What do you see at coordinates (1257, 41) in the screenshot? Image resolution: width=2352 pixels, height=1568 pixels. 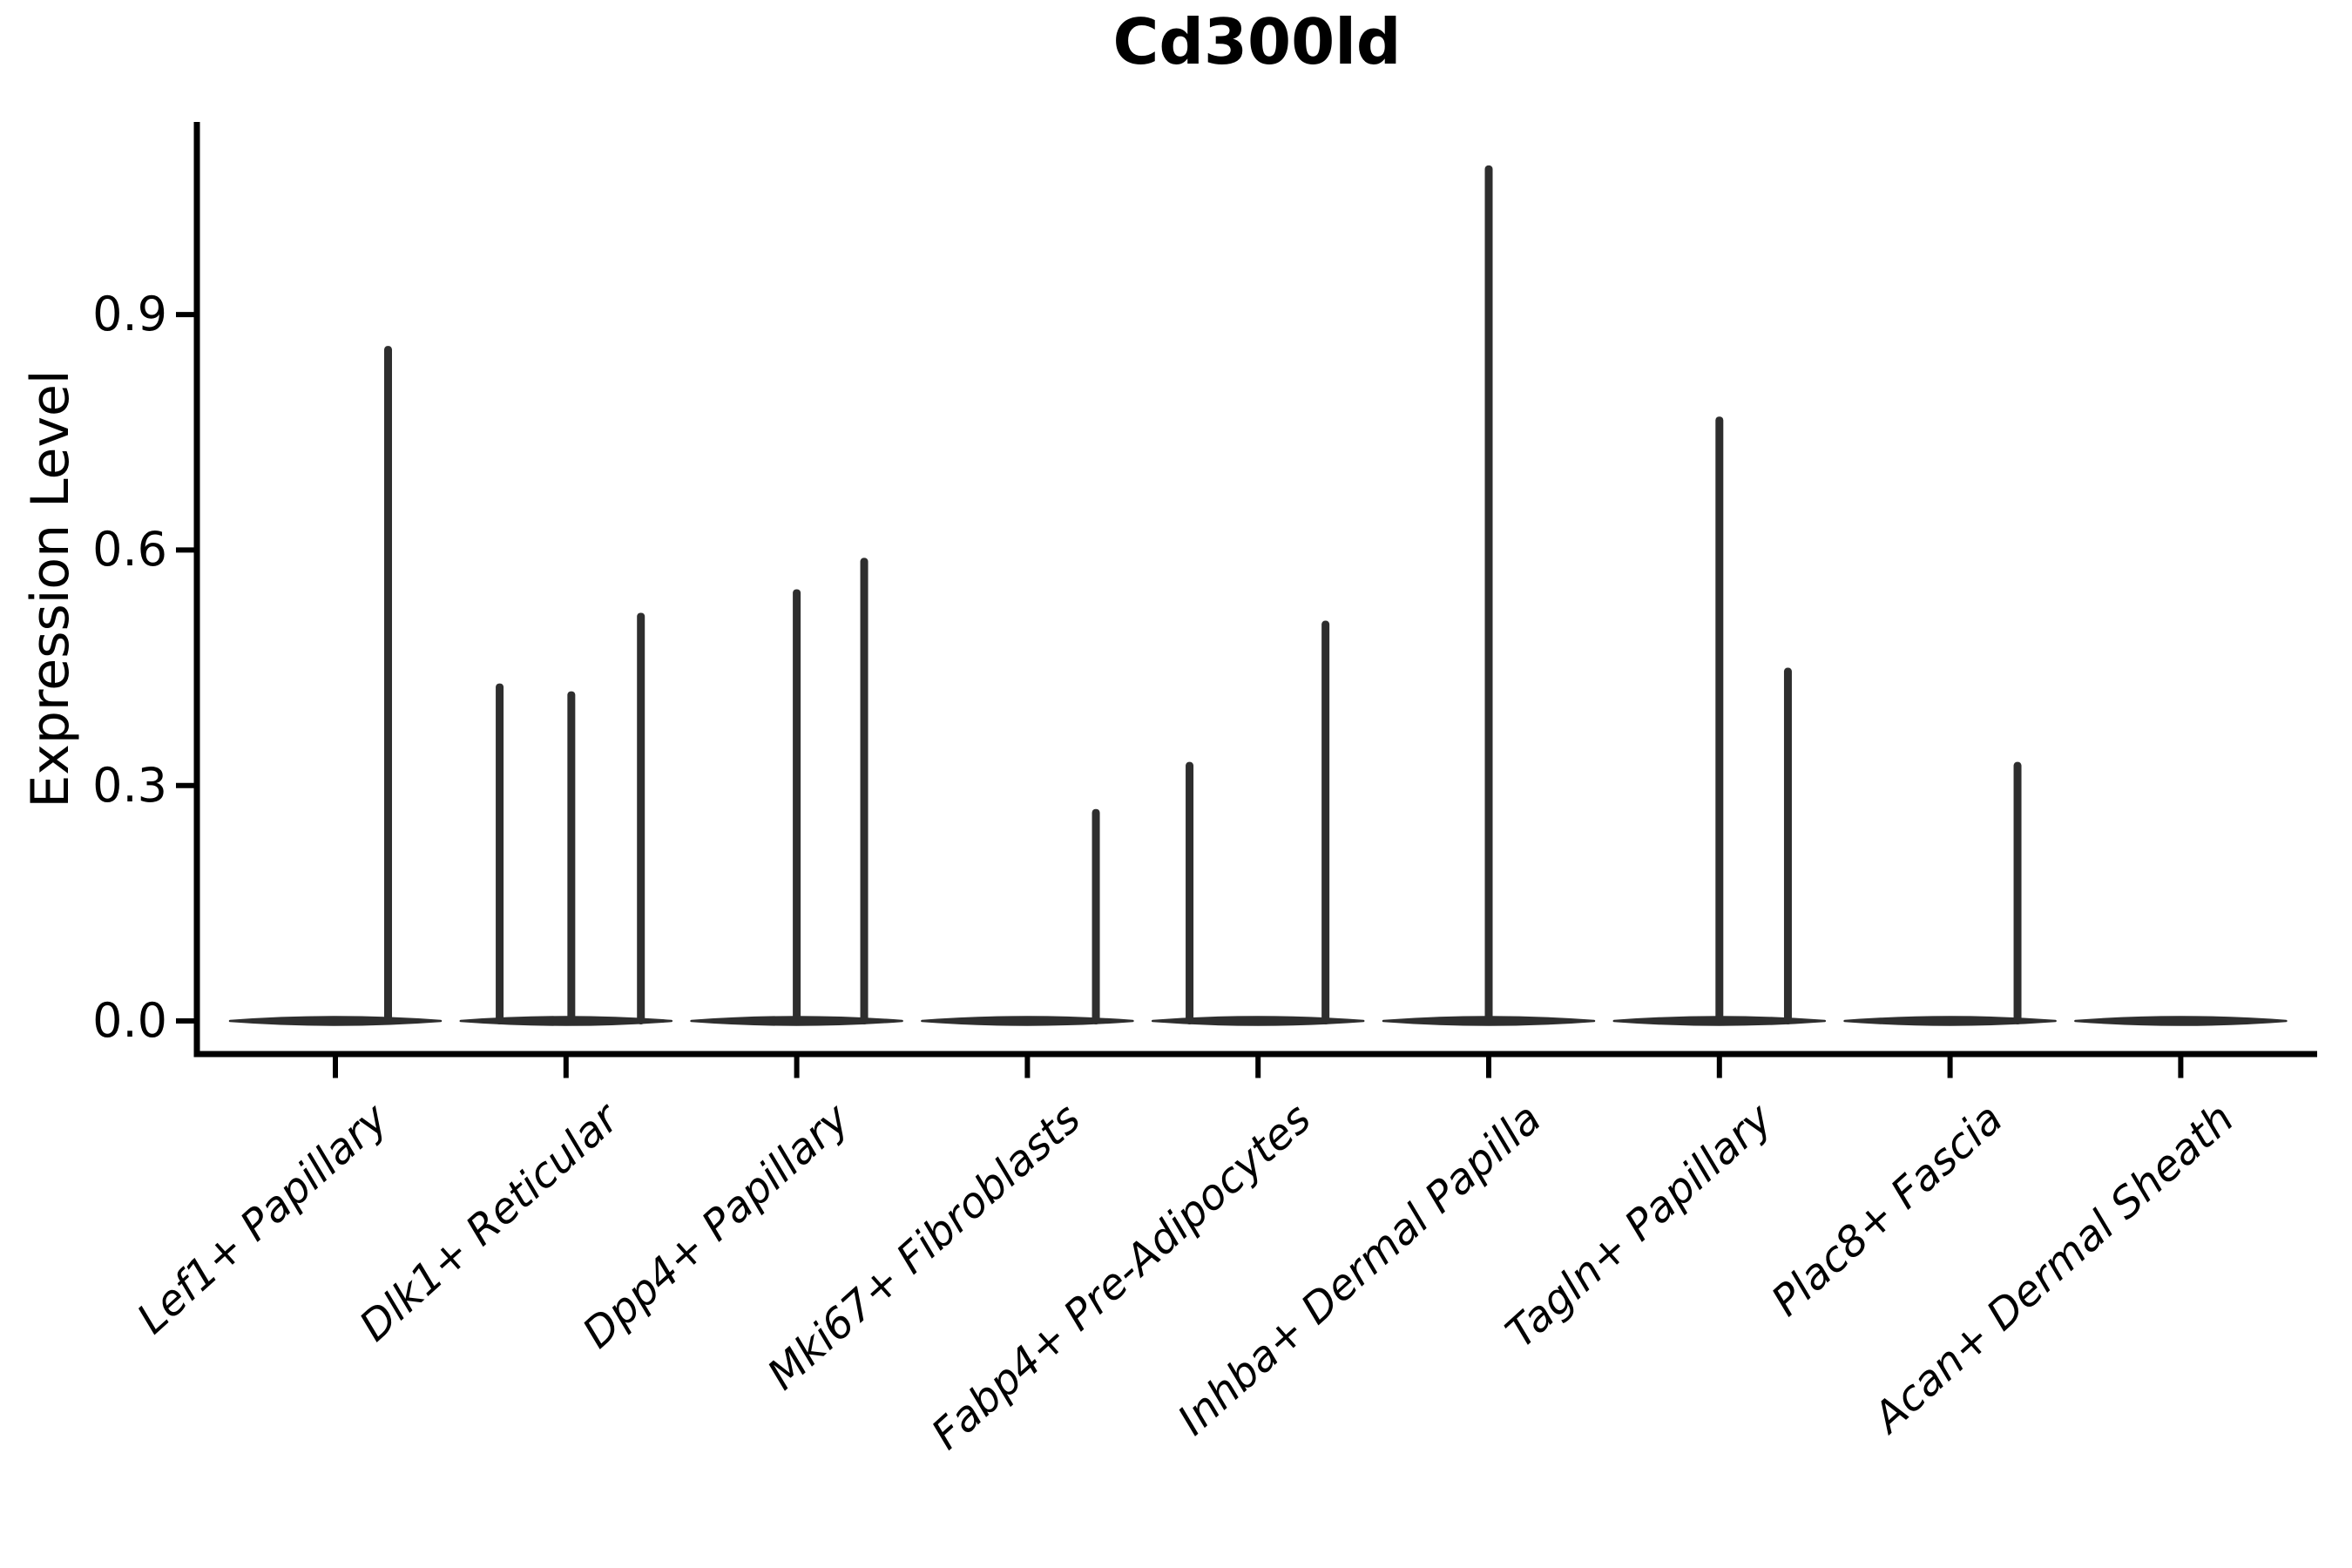 I see `chart-title: Cd300ld` at bounding box center [1257, 41].